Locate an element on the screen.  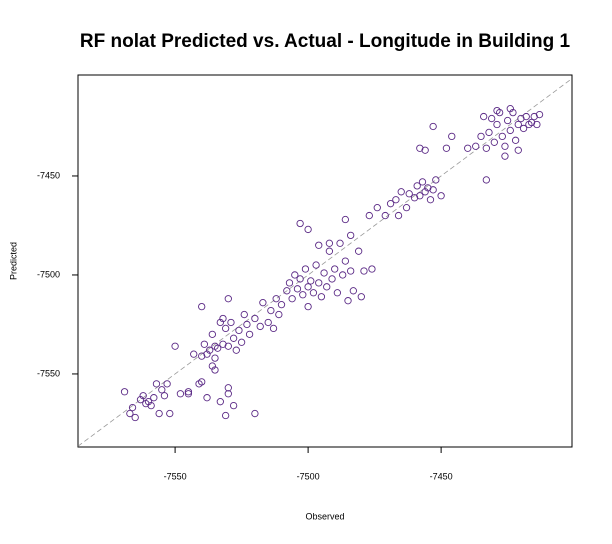
y-tick-label: -7550 is located at coordinates (48, 373).